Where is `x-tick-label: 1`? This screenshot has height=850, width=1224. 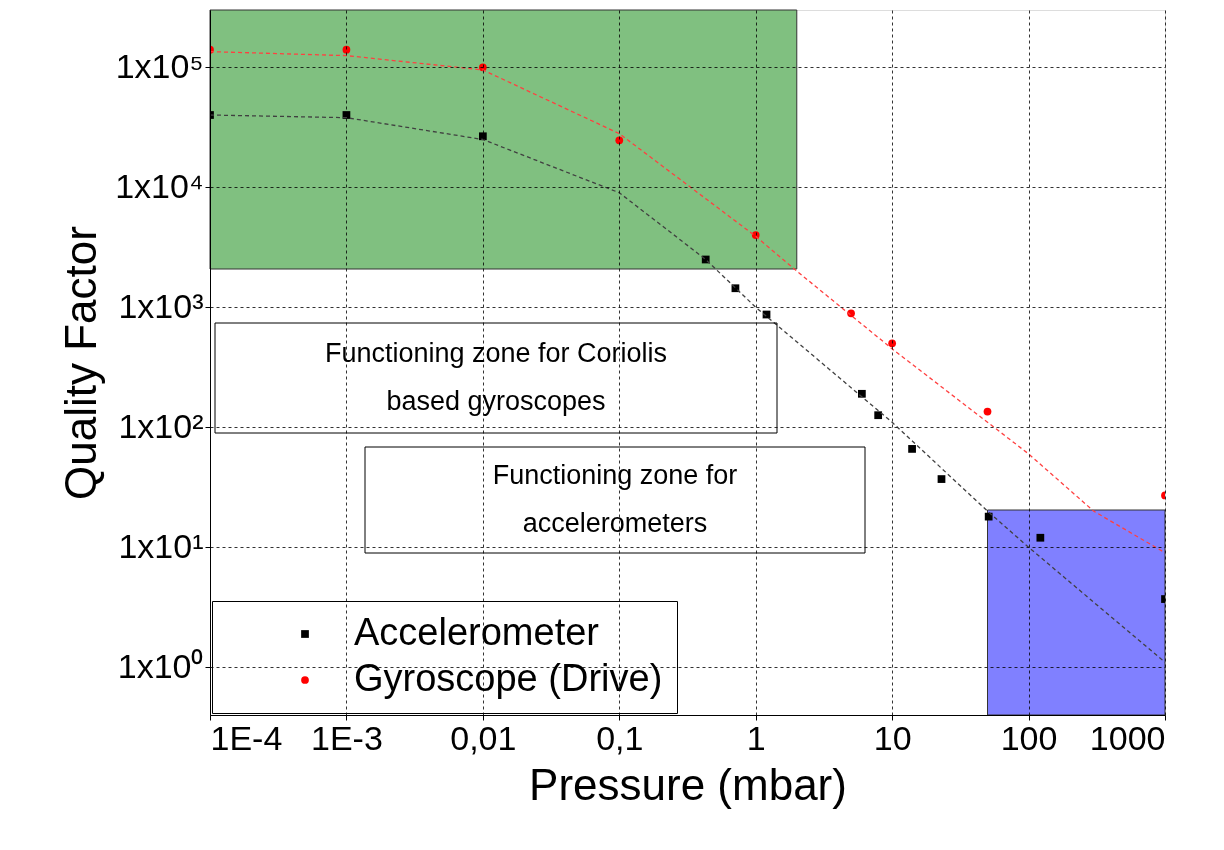 x-tick-label: 1 is located at coordinates (756, 737).